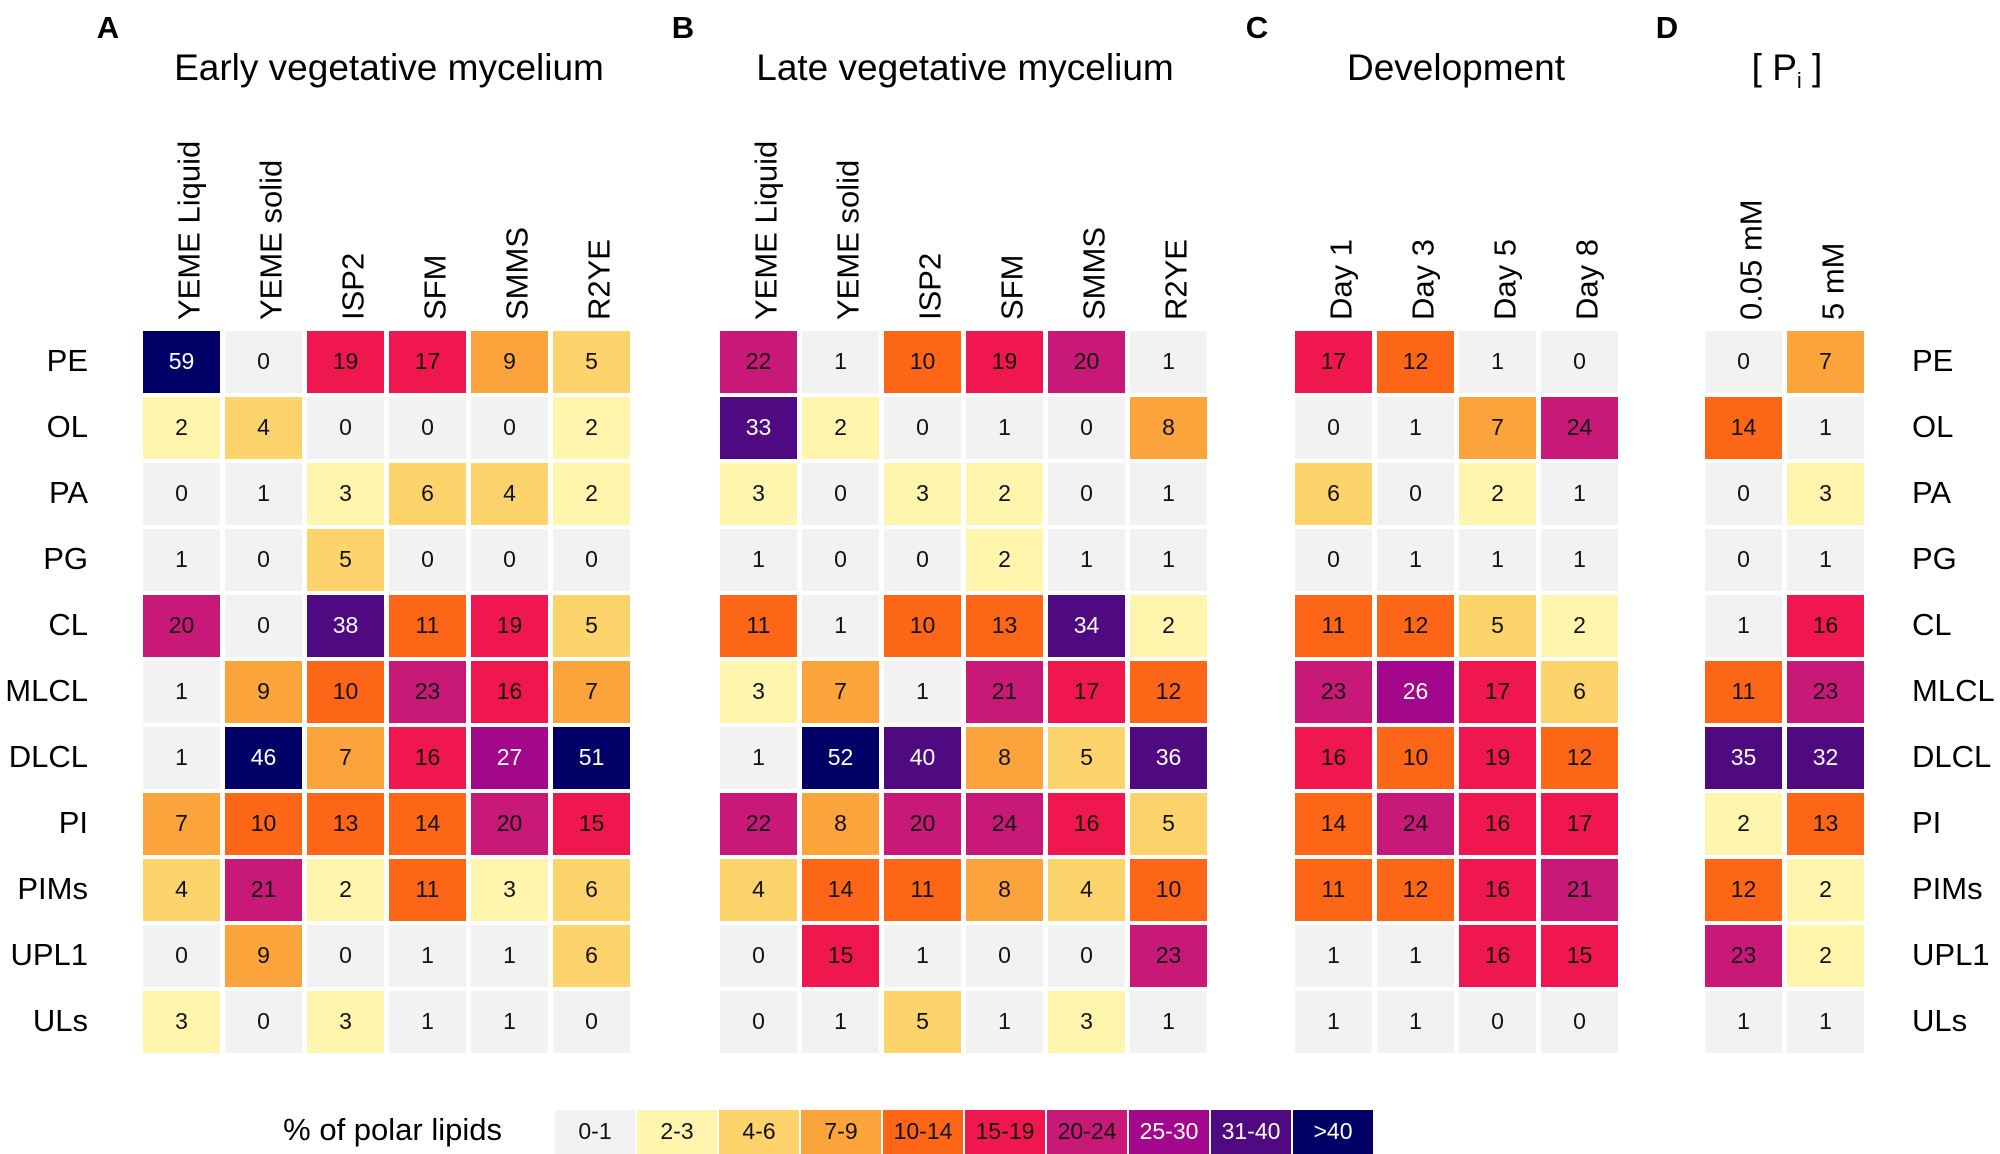 Image resolution: width=2000 pixels, height=1154 pixels. I want to click on row-label-left: PIMs, so click(52, 888).